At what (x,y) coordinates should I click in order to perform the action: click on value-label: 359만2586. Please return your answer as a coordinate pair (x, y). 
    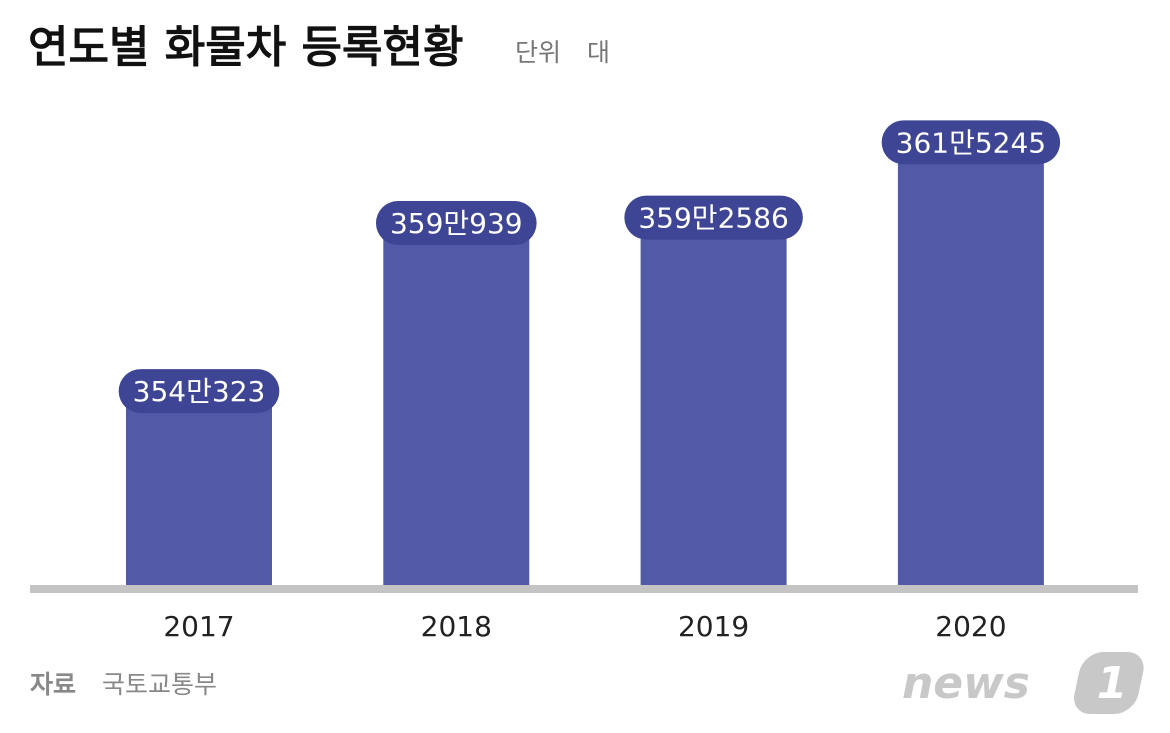
    Looking at the image, I should click on (713, 218).